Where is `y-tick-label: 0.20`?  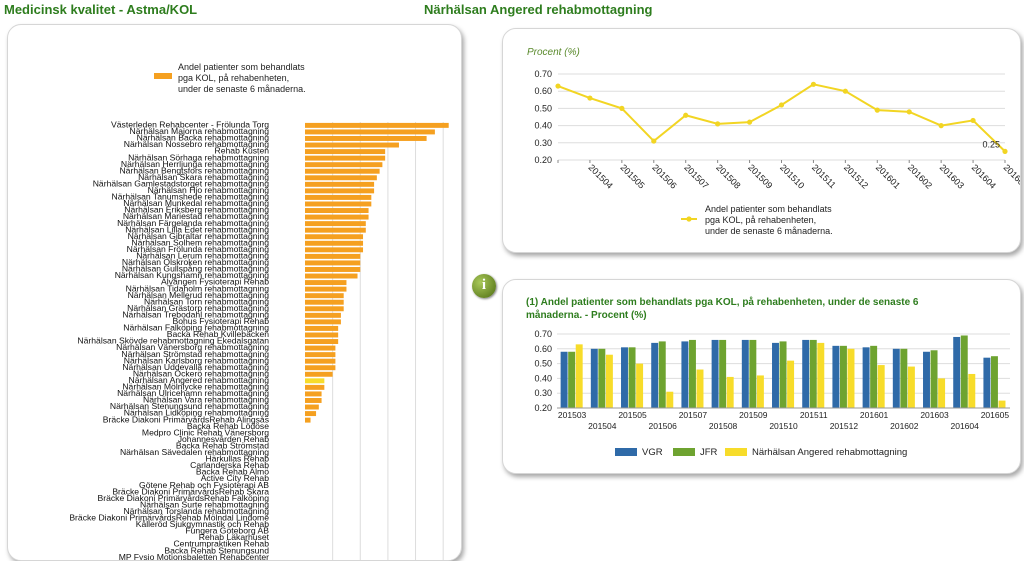
y-tick-label: 0.20 is located at coordinates (543, 408).